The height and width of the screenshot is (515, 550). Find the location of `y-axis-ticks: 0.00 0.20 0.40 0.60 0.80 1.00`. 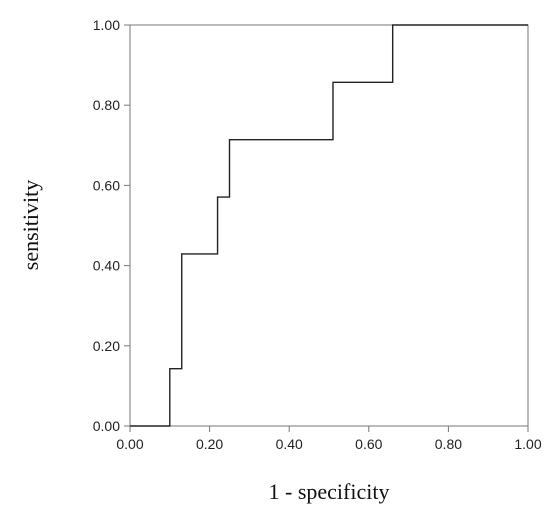

y-axis-ticks: 0.00 0.20 0.40 0.60 0.80 1.00 is located at coordinates (111, 225).